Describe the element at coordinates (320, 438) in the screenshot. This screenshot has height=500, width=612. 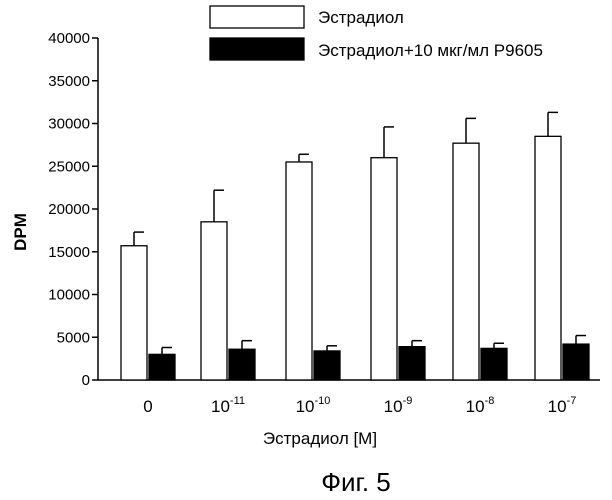
I see `x-axis-title: Эстрадиол [M]` at that location.